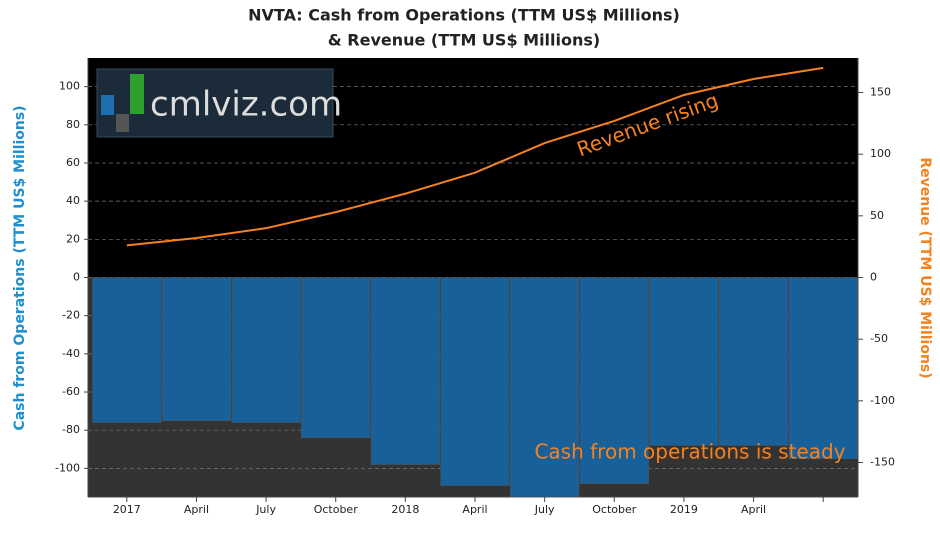  What do you see at coordinates (73, 162) in the screenshot?
I see `y-tick-label: 60` at bounding box center [73, 162].